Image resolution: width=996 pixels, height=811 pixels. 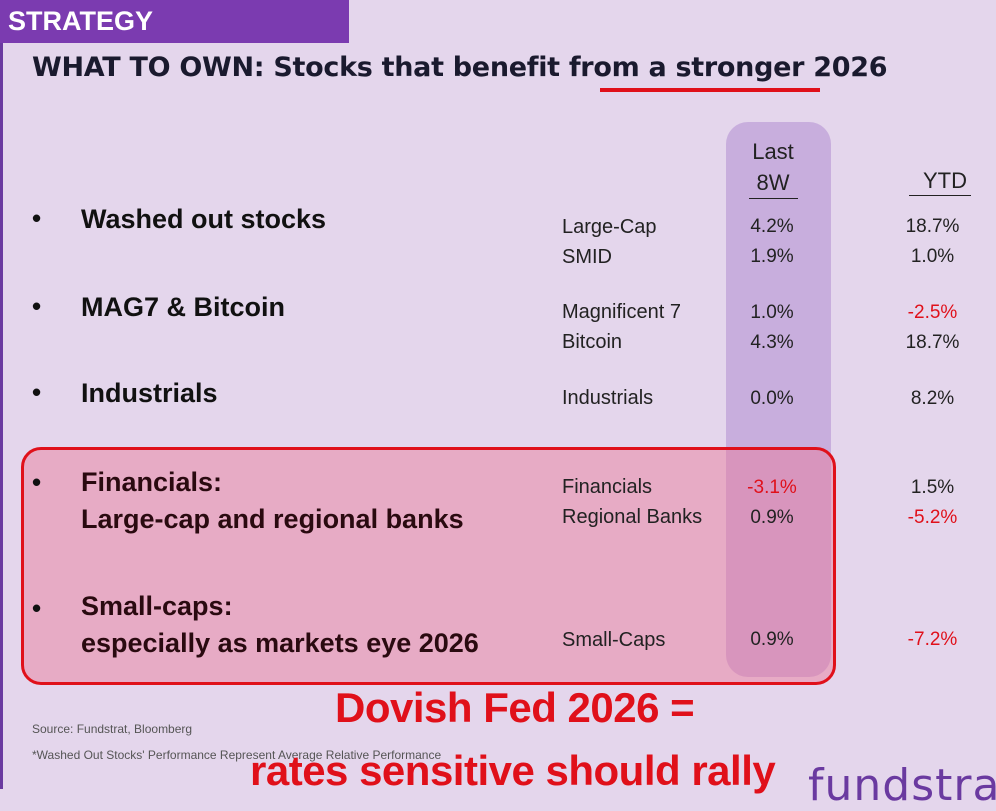 What do you see at coordinates (157, 606) in the screenshot?
I see `category-label: Small-caps:` at bounding box center [157, 606].